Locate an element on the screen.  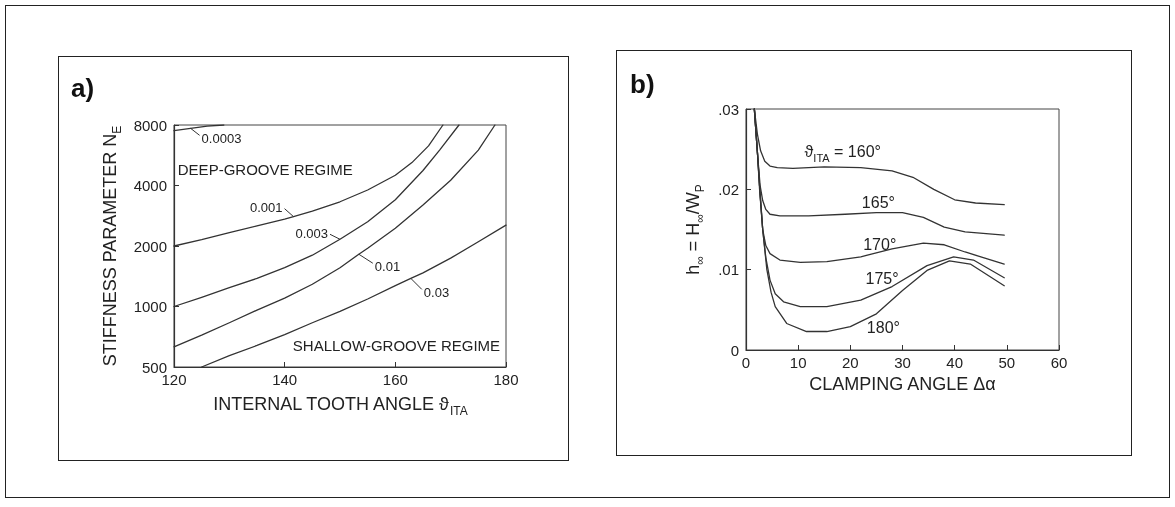
annotation: 170° is located at coordinates (880, 245).